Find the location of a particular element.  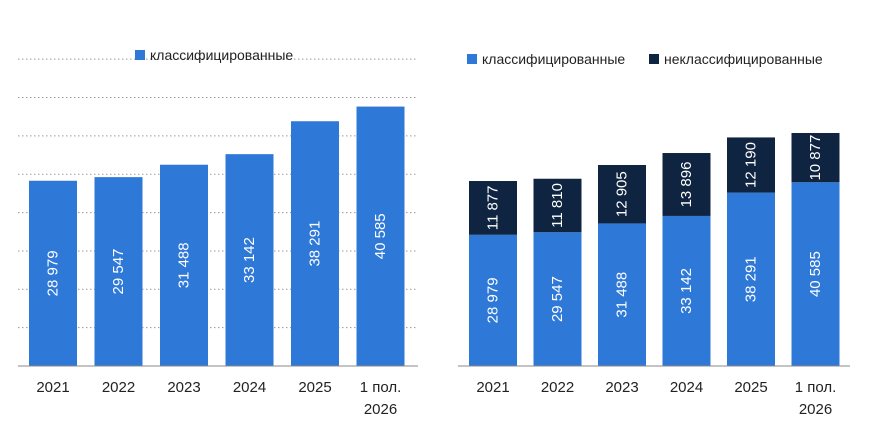

bar-value-label: 12 905 is located at coordinates (622, 194).